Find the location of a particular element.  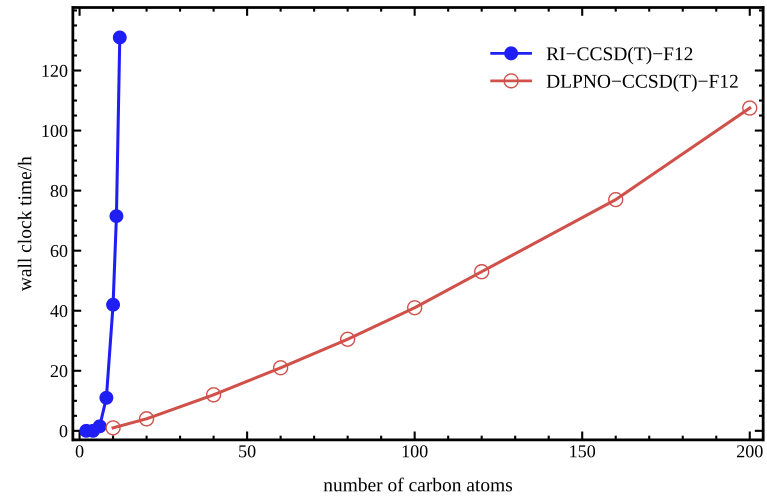

x-tick-label: 200 is located at coordinates (750, 451).